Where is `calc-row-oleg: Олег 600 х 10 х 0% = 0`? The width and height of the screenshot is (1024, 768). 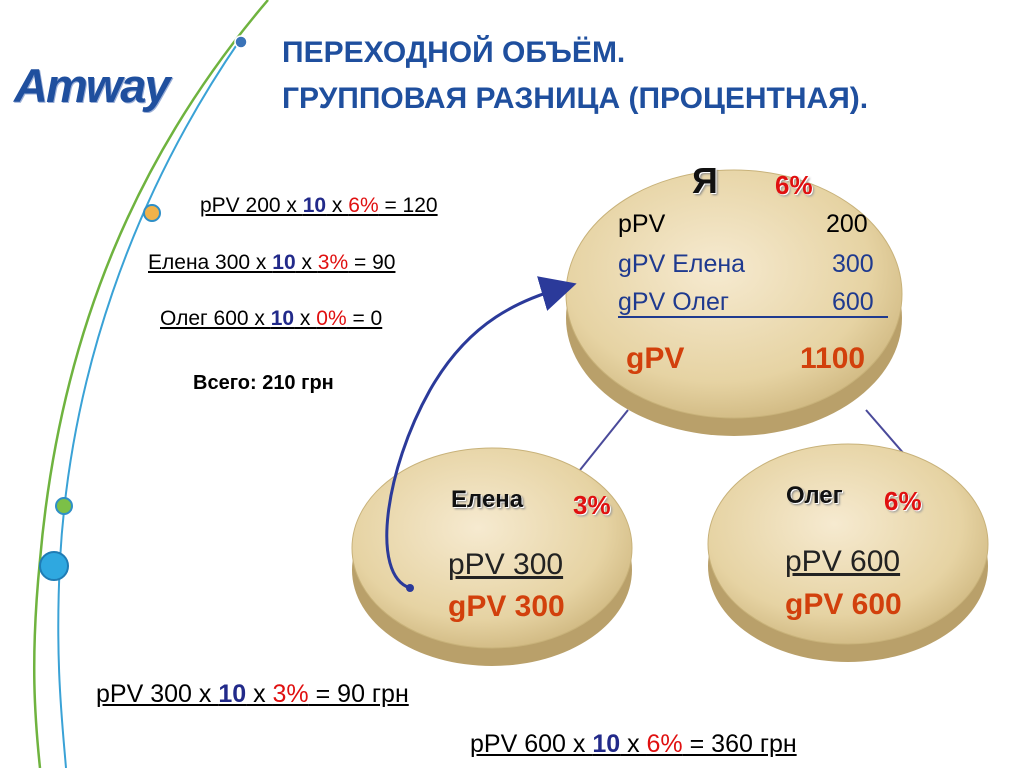 calc-row-oleg: Олег 600 х 10 х 0% = 0 is located at coordinates (271, 318).